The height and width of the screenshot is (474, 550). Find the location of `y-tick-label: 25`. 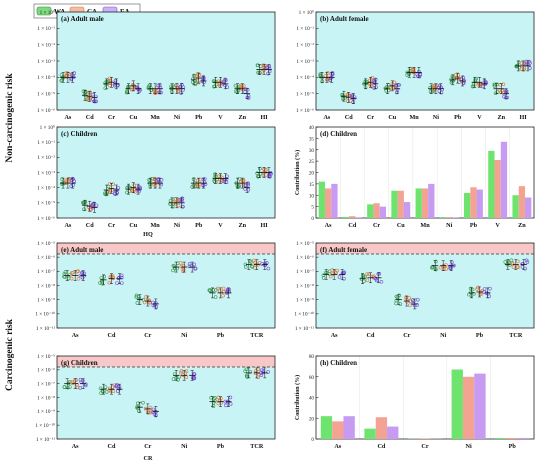

y-tick-label: 25 is located at coordinates (312, 162).